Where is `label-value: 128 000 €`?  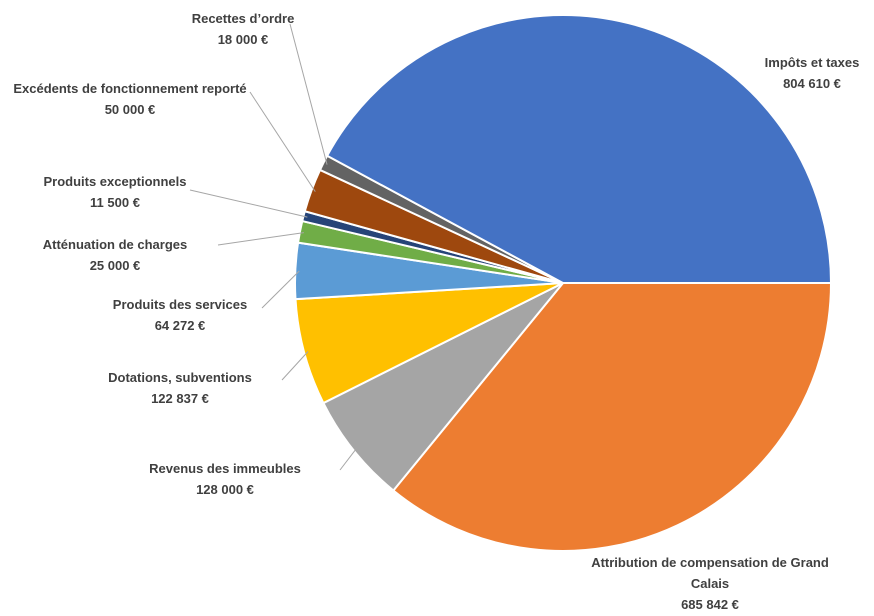 label-value: 128 000 € is located at coordinates (225, 489).